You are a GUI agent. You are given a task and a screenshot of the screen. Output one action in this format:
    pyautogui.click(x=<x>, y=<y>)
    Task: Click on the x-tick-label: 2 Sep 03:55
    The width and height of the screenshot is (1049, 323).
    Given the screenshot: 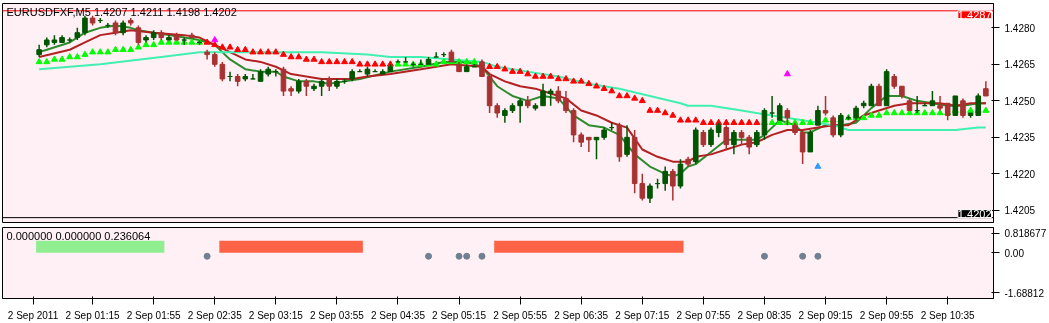 What is the action you would take?
    pyautogui.click(x=337, y=315)
    